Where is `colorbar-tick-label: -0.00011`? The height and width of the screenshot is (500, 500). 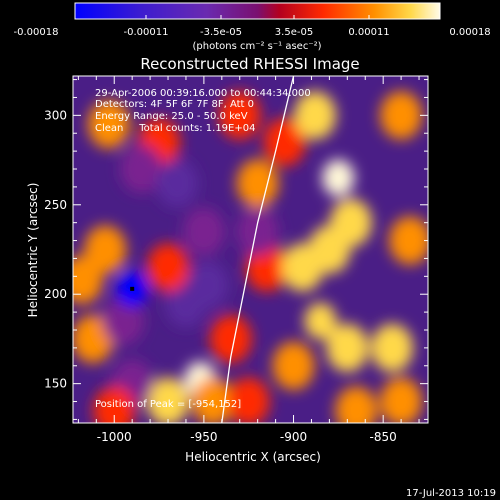 colorbar-tick-label: -0.00011 is located at coordinates (146, 32).